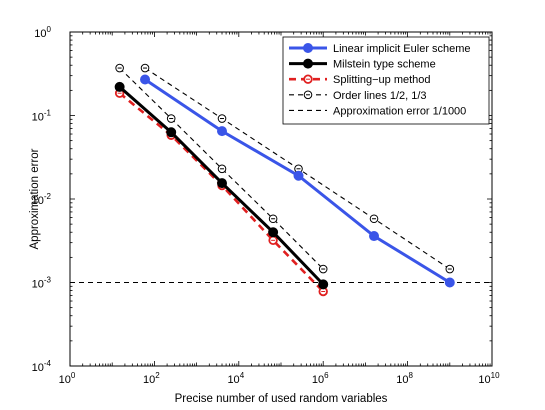 This screenshot has width=545, height=410. Describe the element at coordinates (42, 116) in the screenshot. I see `y-tick-label: 10⁻¹` at that location.